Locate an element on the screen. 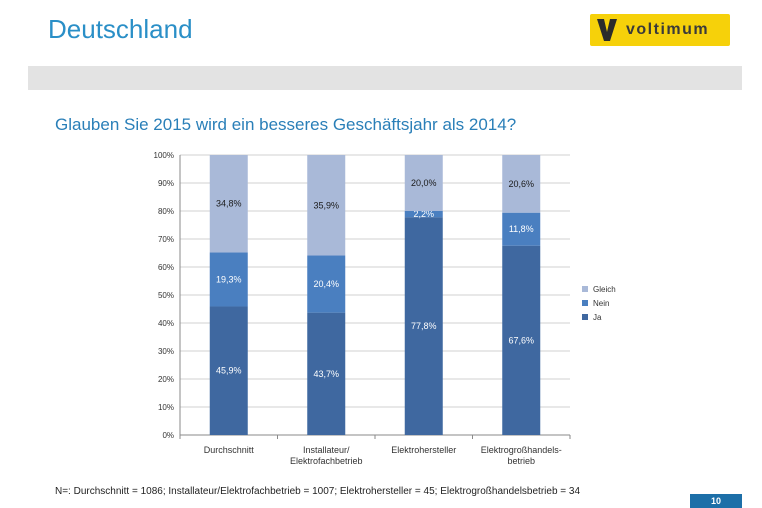 Image resolution: width=762 pixels, height=508 pixels. x-category-label: Elektrogroßhandels- is located at coordinates (521, 450).